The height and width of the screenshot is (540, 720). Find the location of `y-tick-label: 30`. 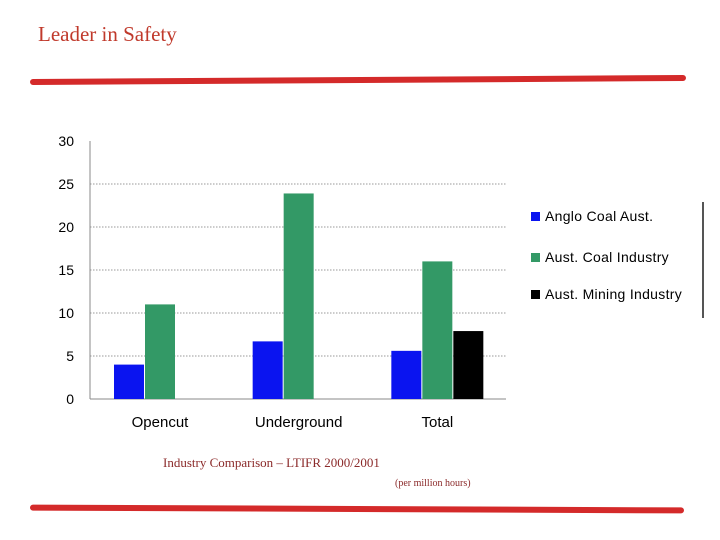

y-tick-label: 30 is located at coordinates (66, 141).